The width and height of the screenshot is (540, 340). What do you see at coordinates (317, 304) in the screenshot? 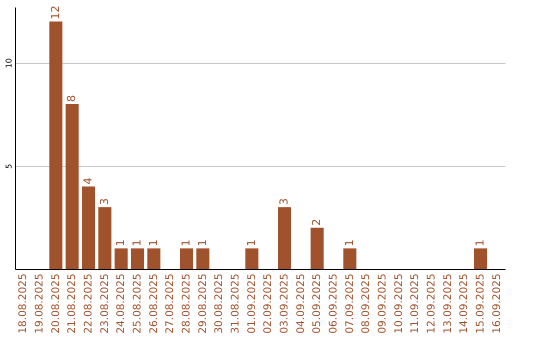
I see `x-tick-label: 05.09.2025` at bounding box center [317, 304].